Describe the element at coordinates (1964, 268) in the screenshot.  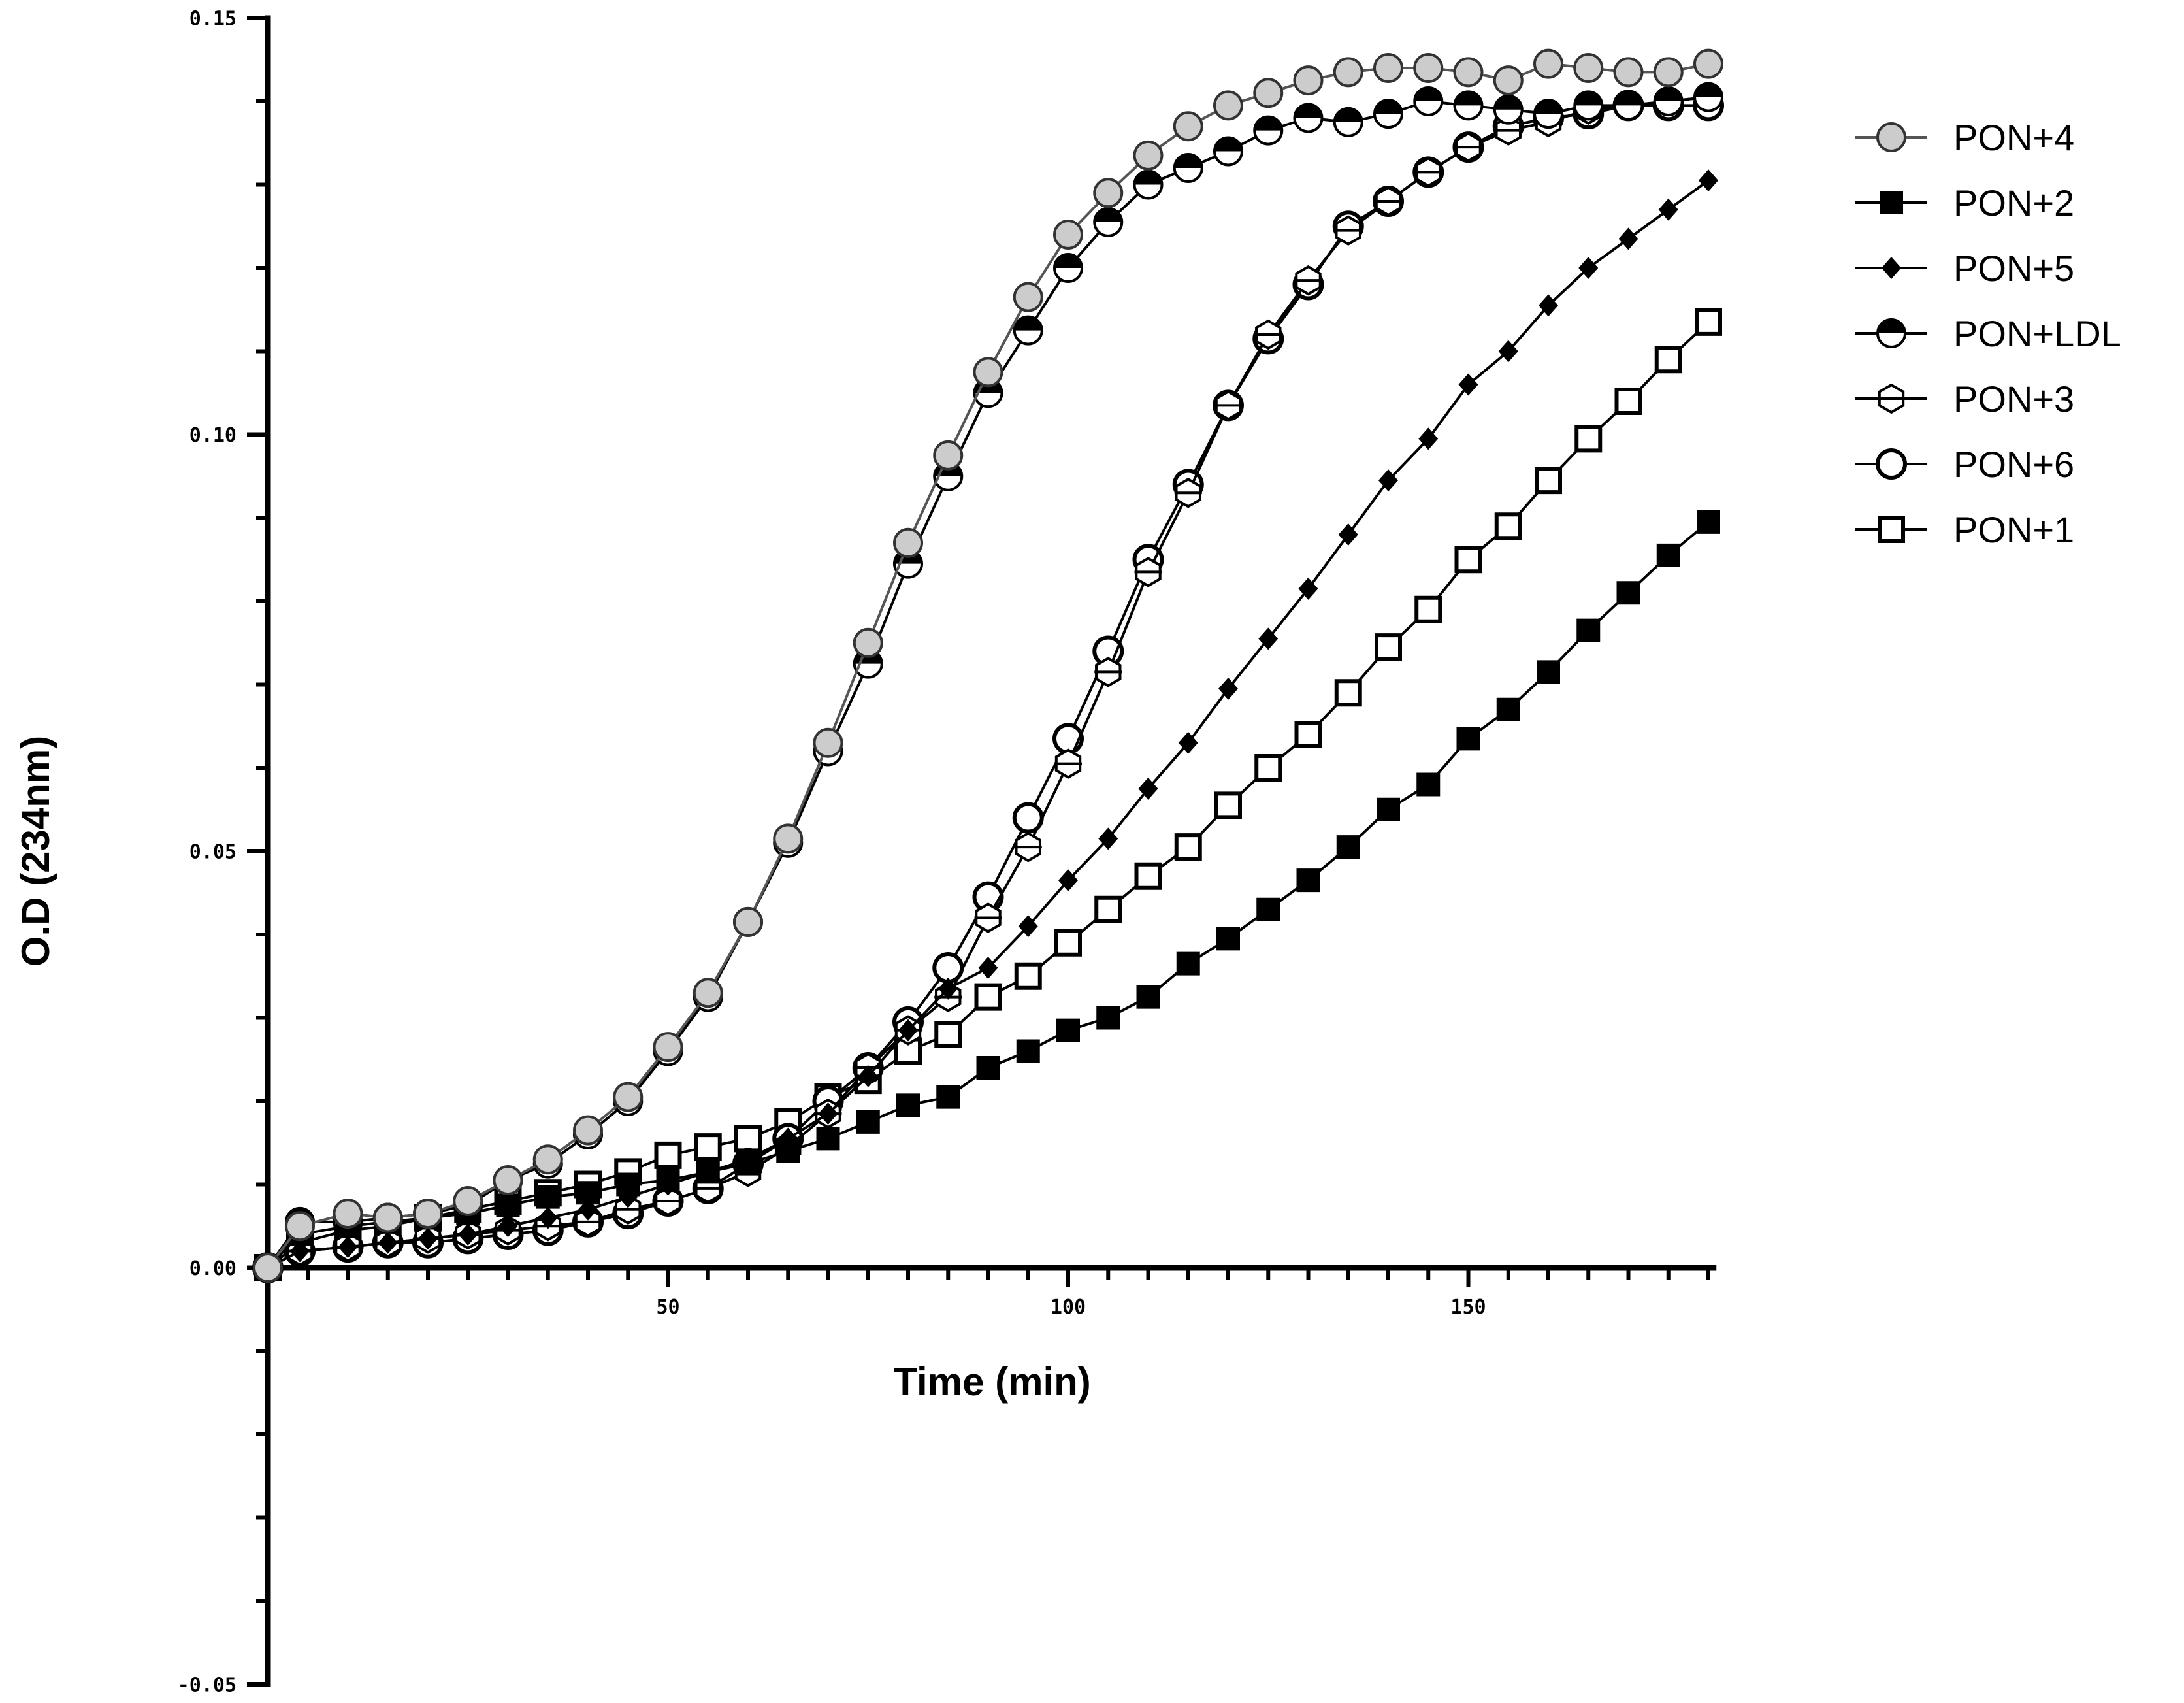
I see `legend-item-pon-5: PON+5` at that location.